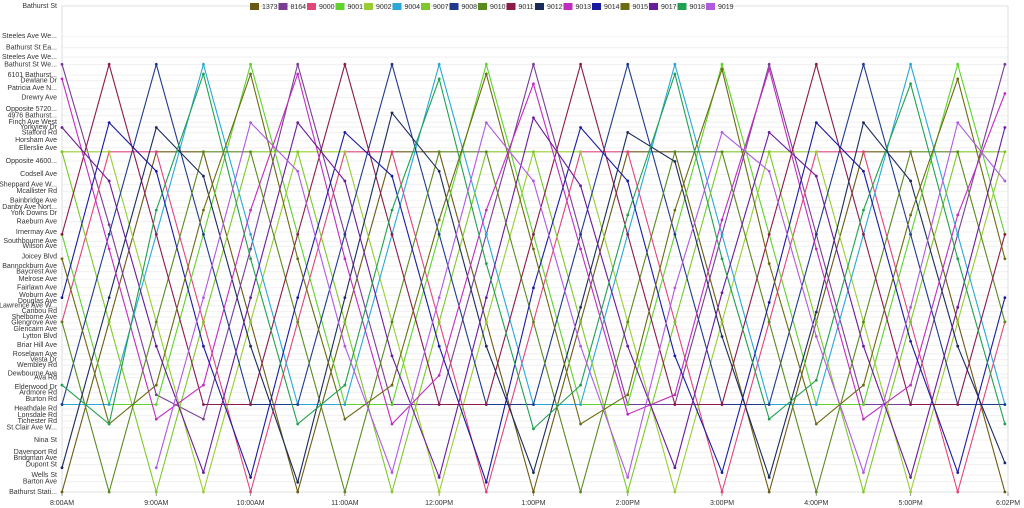  I want to click on x-tick-label: 3:00PM, so click(722, 503).